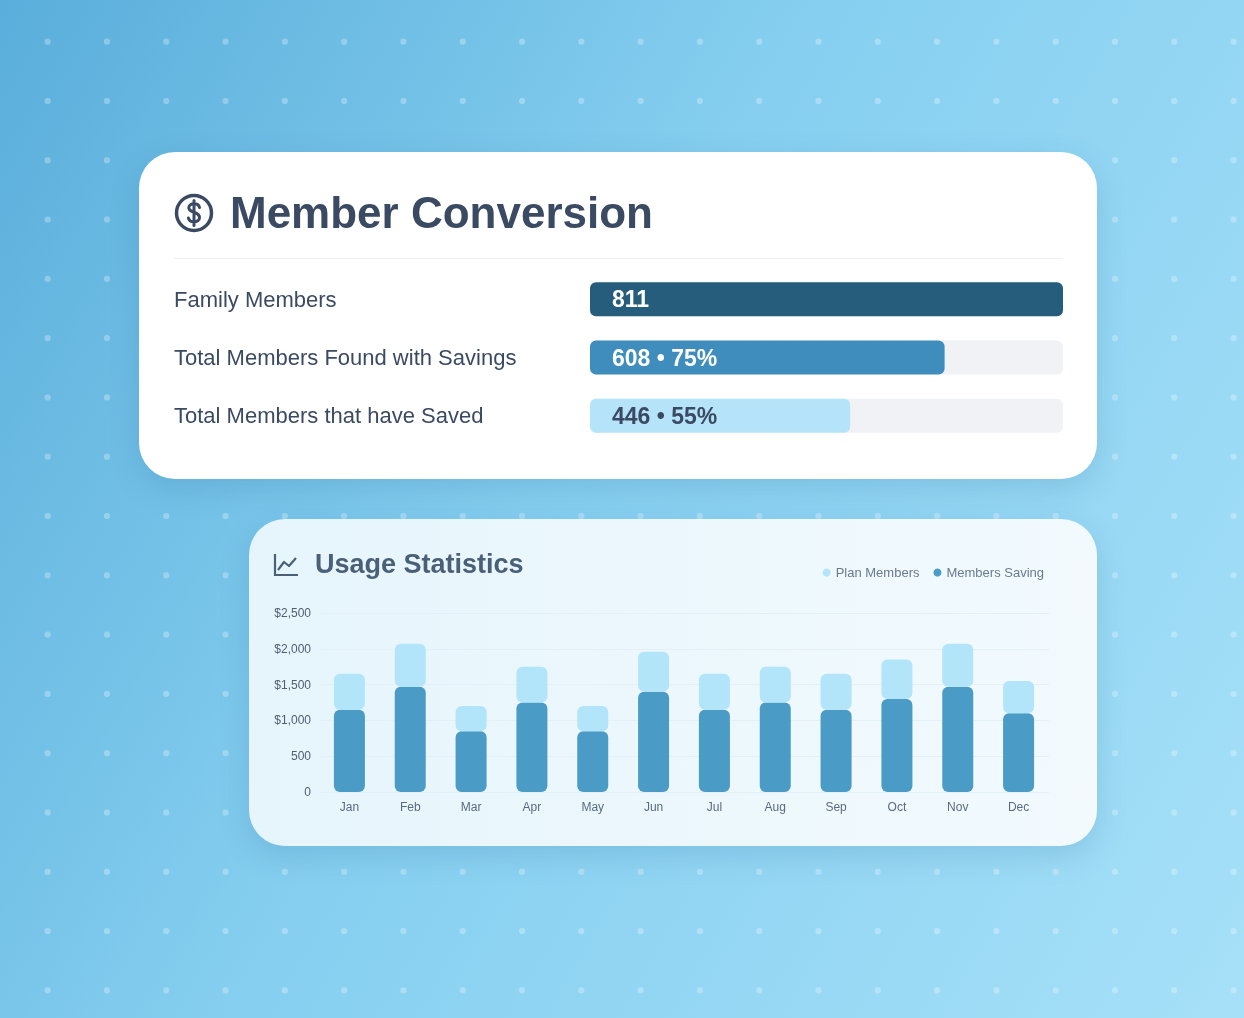 The image size is (1244, 1018). Describe the element at coordinates (653, 807) in the screenshot. I see `x-tick-label: Jun` at that location.